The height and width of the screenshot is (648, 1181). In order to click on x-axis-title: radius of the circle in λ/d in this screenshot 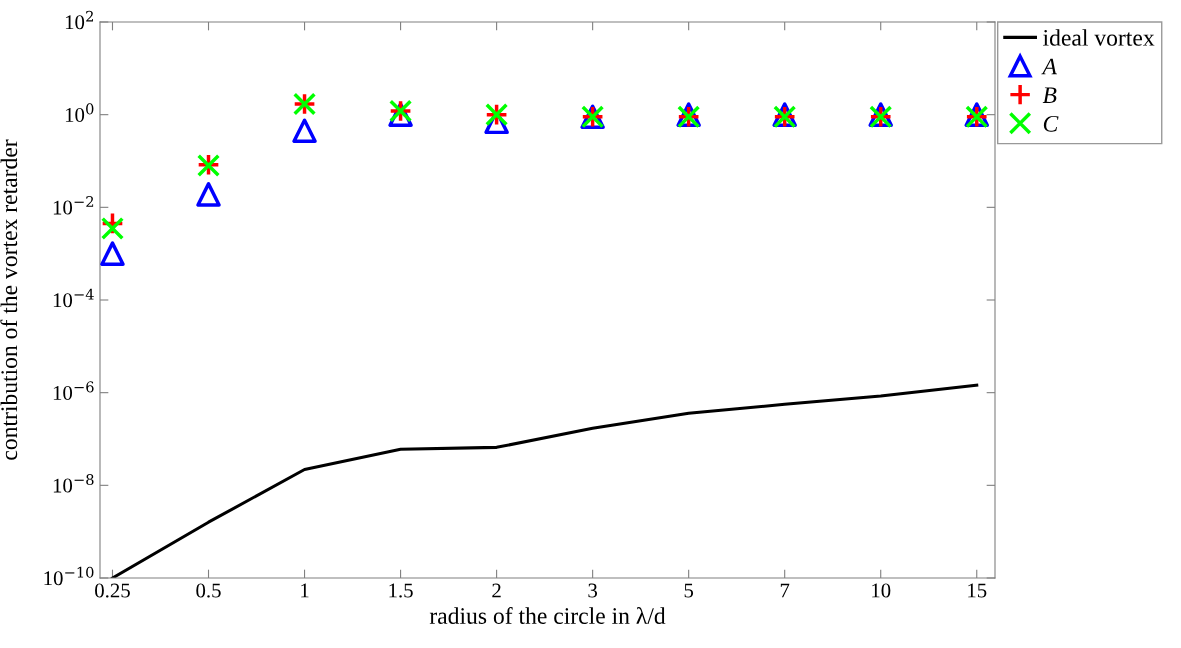, I will do `click(547, 615)`.